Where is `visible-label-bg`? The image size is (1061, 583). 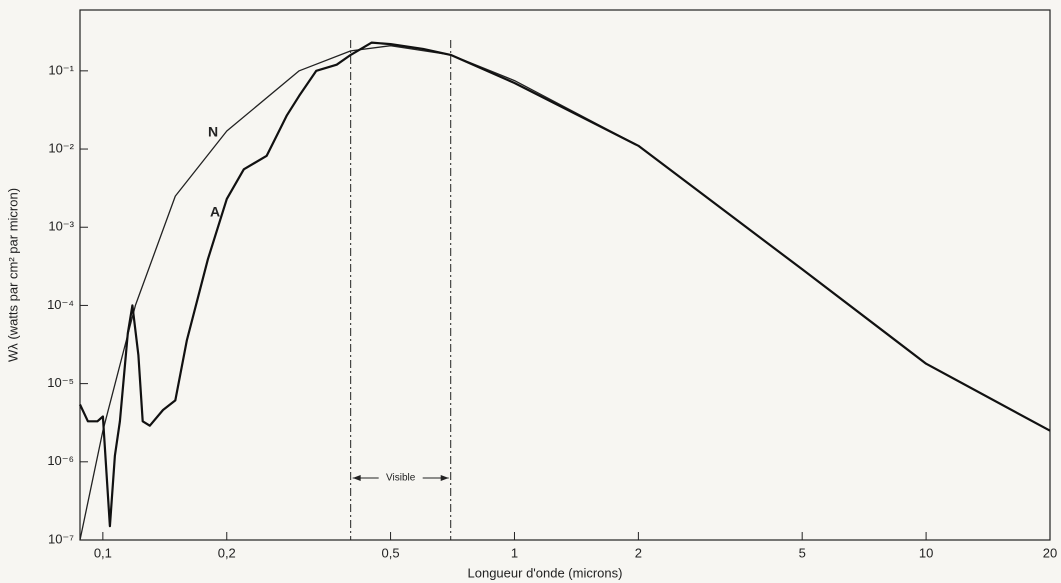 visible-label-bg is located at coordinates (400, 478).